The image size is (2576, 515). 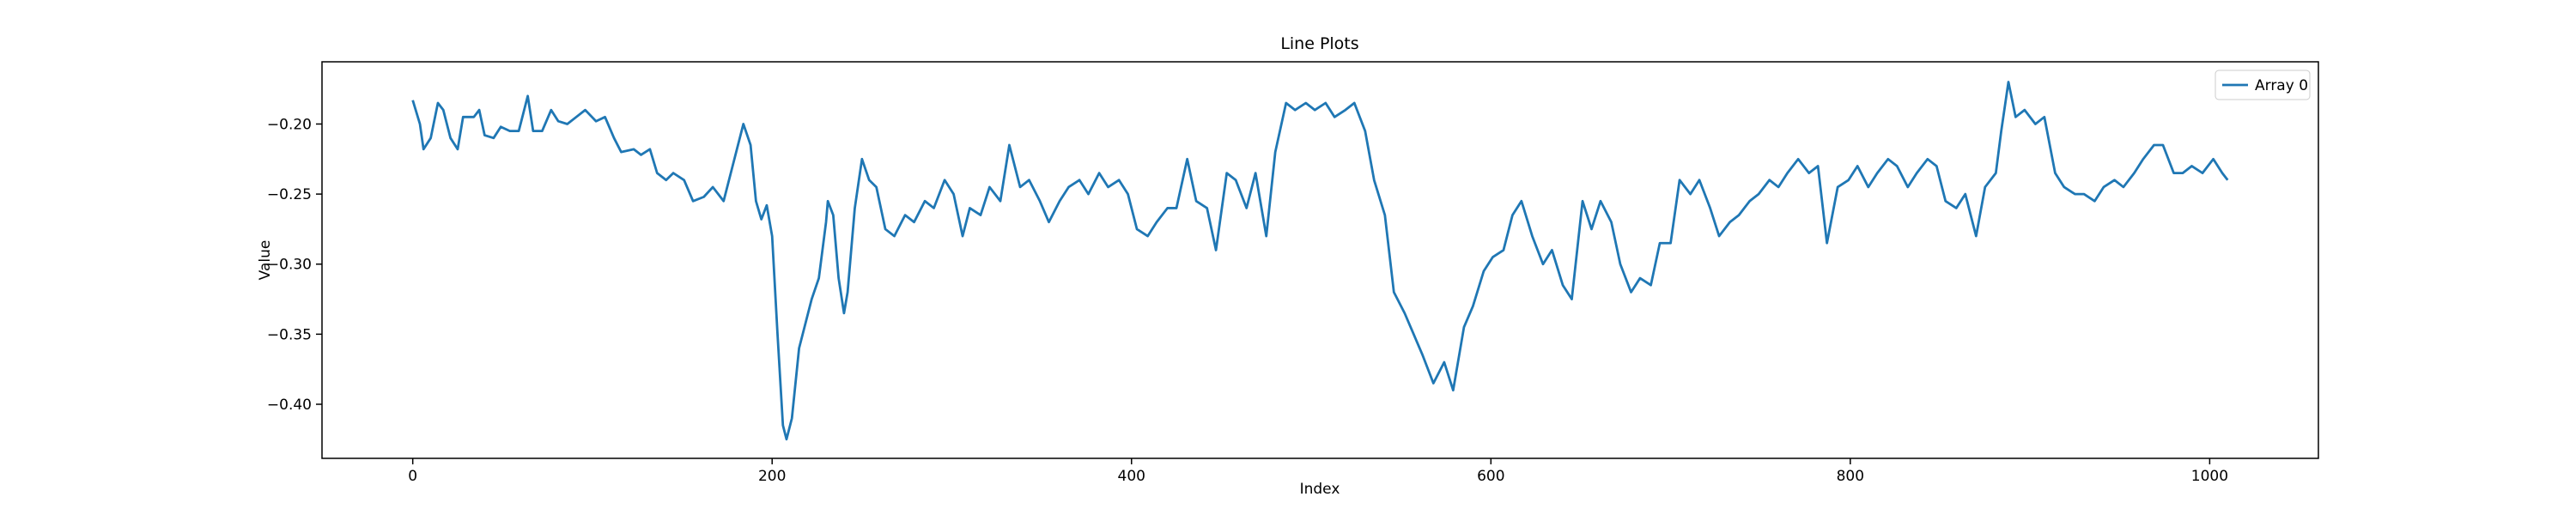 I want to click on x-axis-label: Index, so click(x=1320, y=489).